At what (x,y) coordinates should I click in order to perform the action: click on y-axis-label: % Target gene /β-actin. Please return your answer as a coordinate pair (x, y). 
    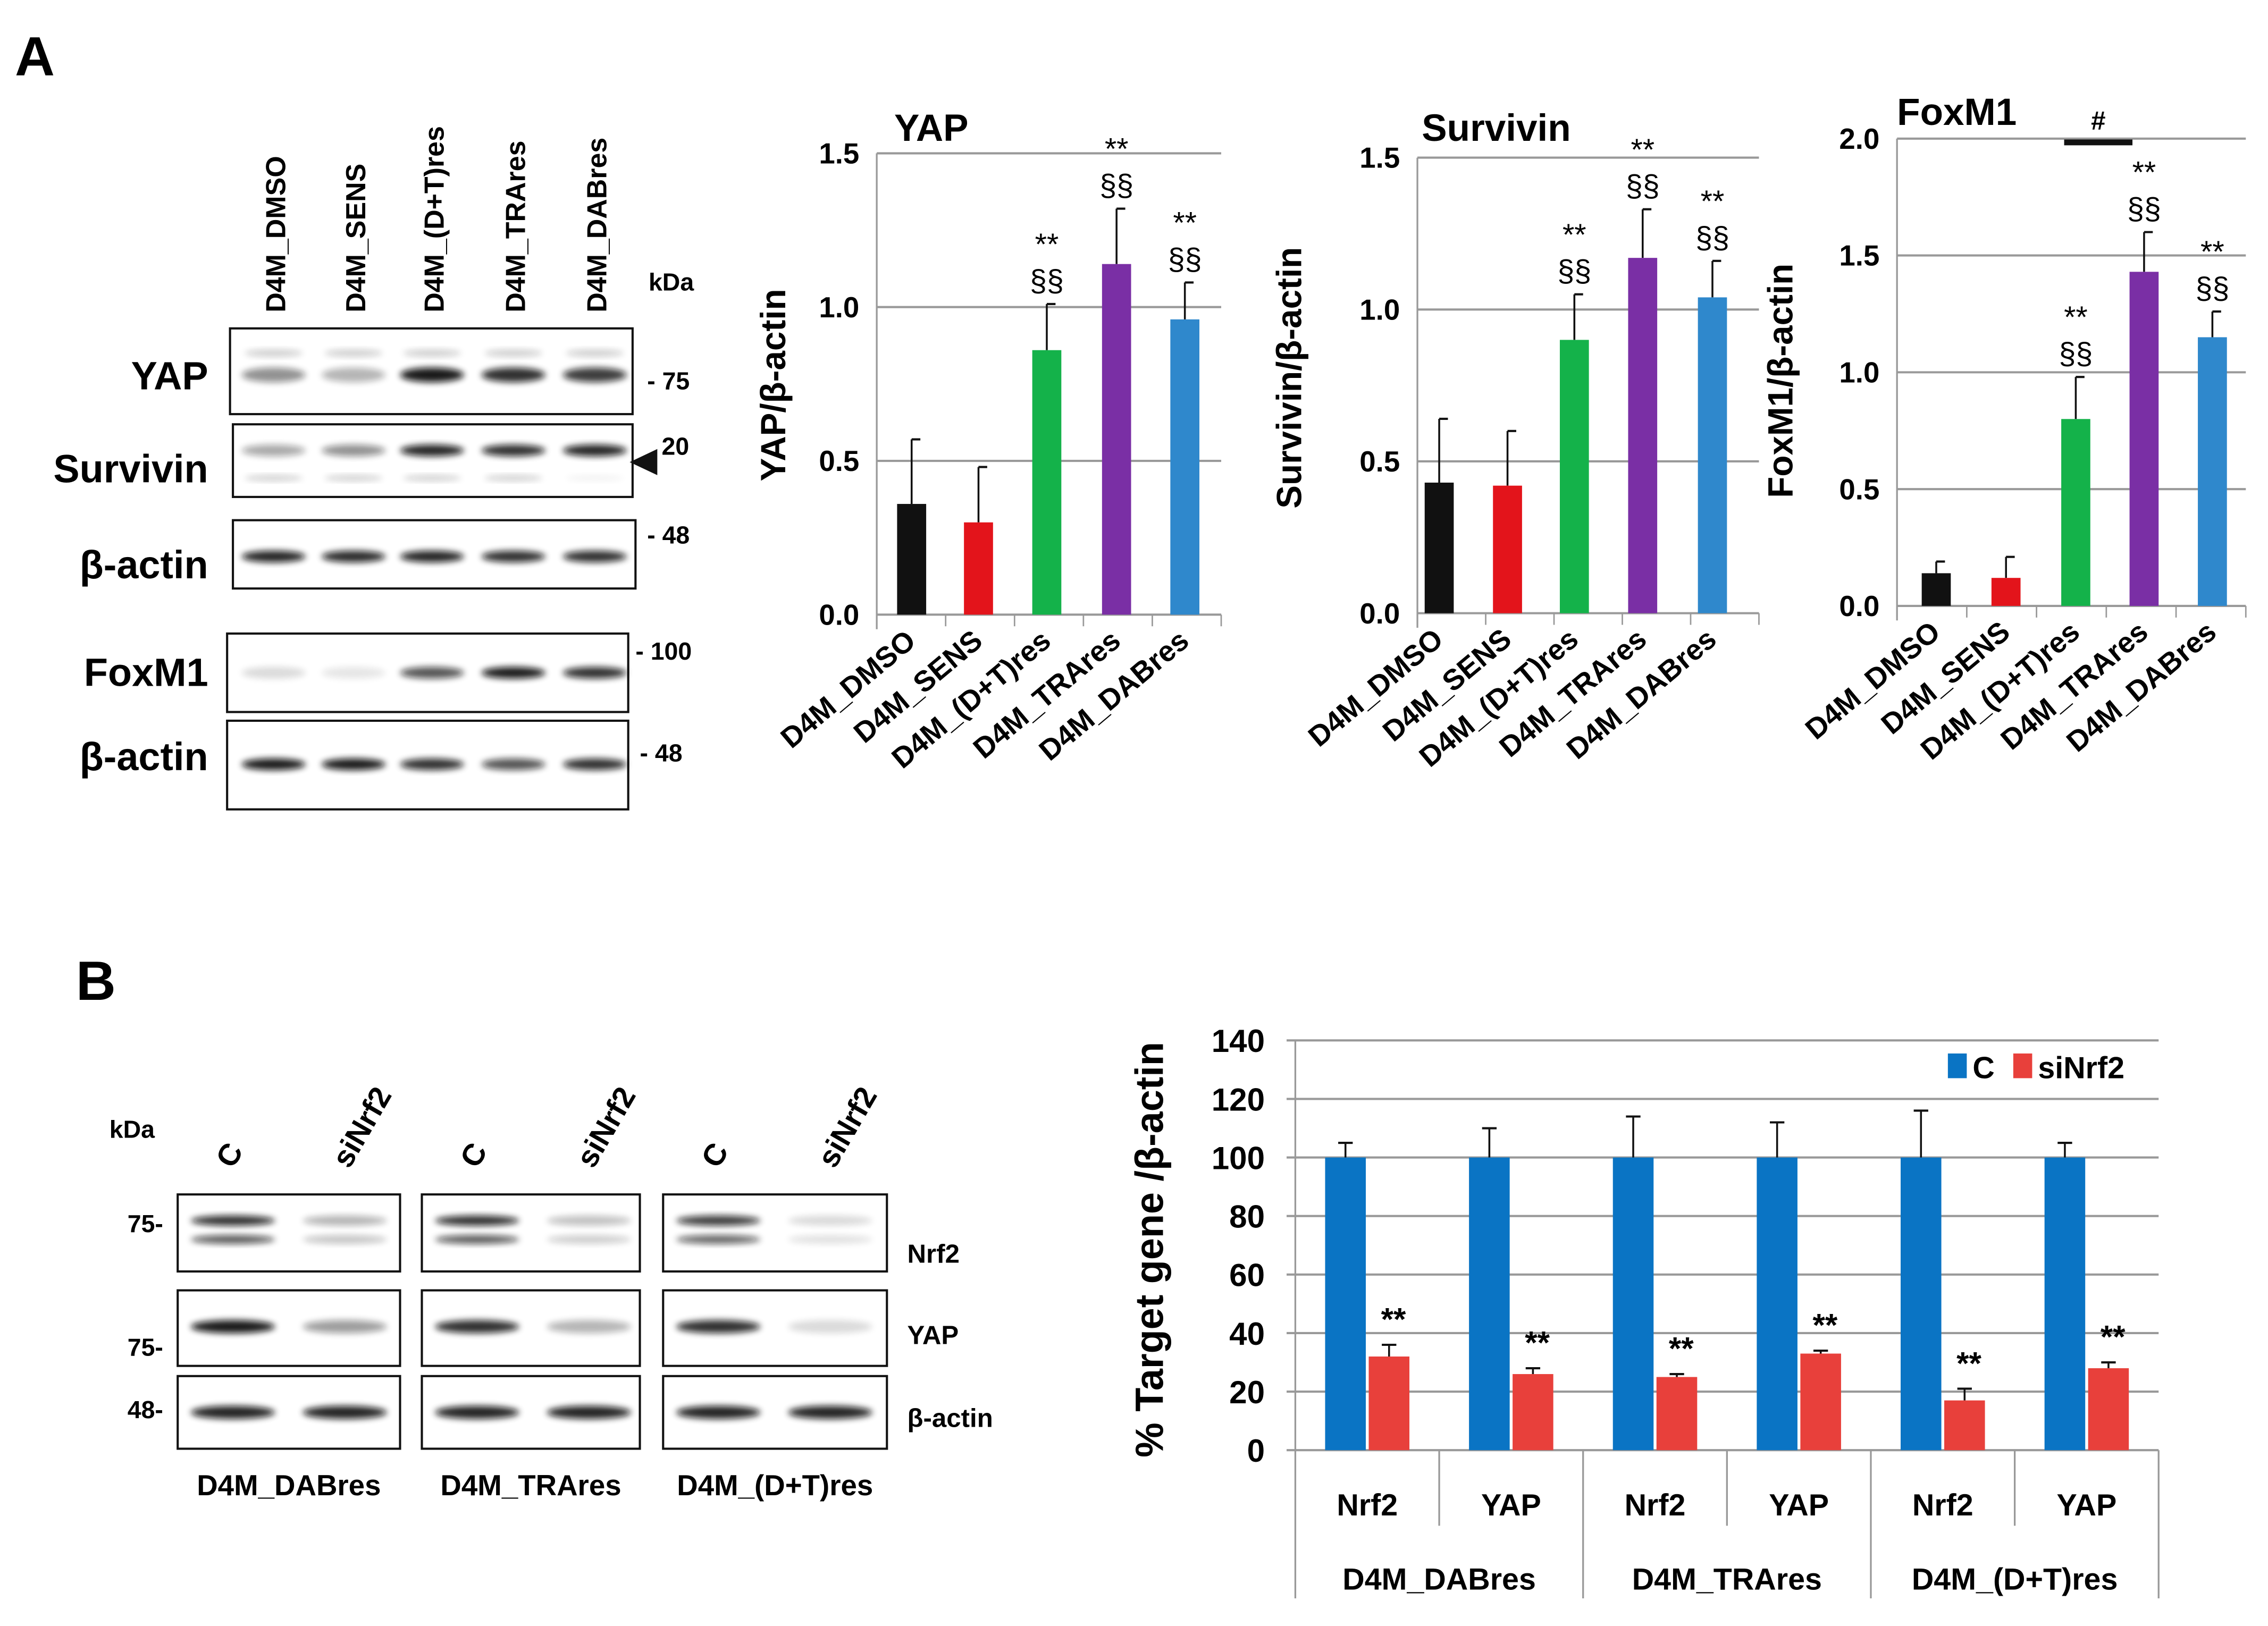
    Looking at the image, I should click on (1150, 1249).